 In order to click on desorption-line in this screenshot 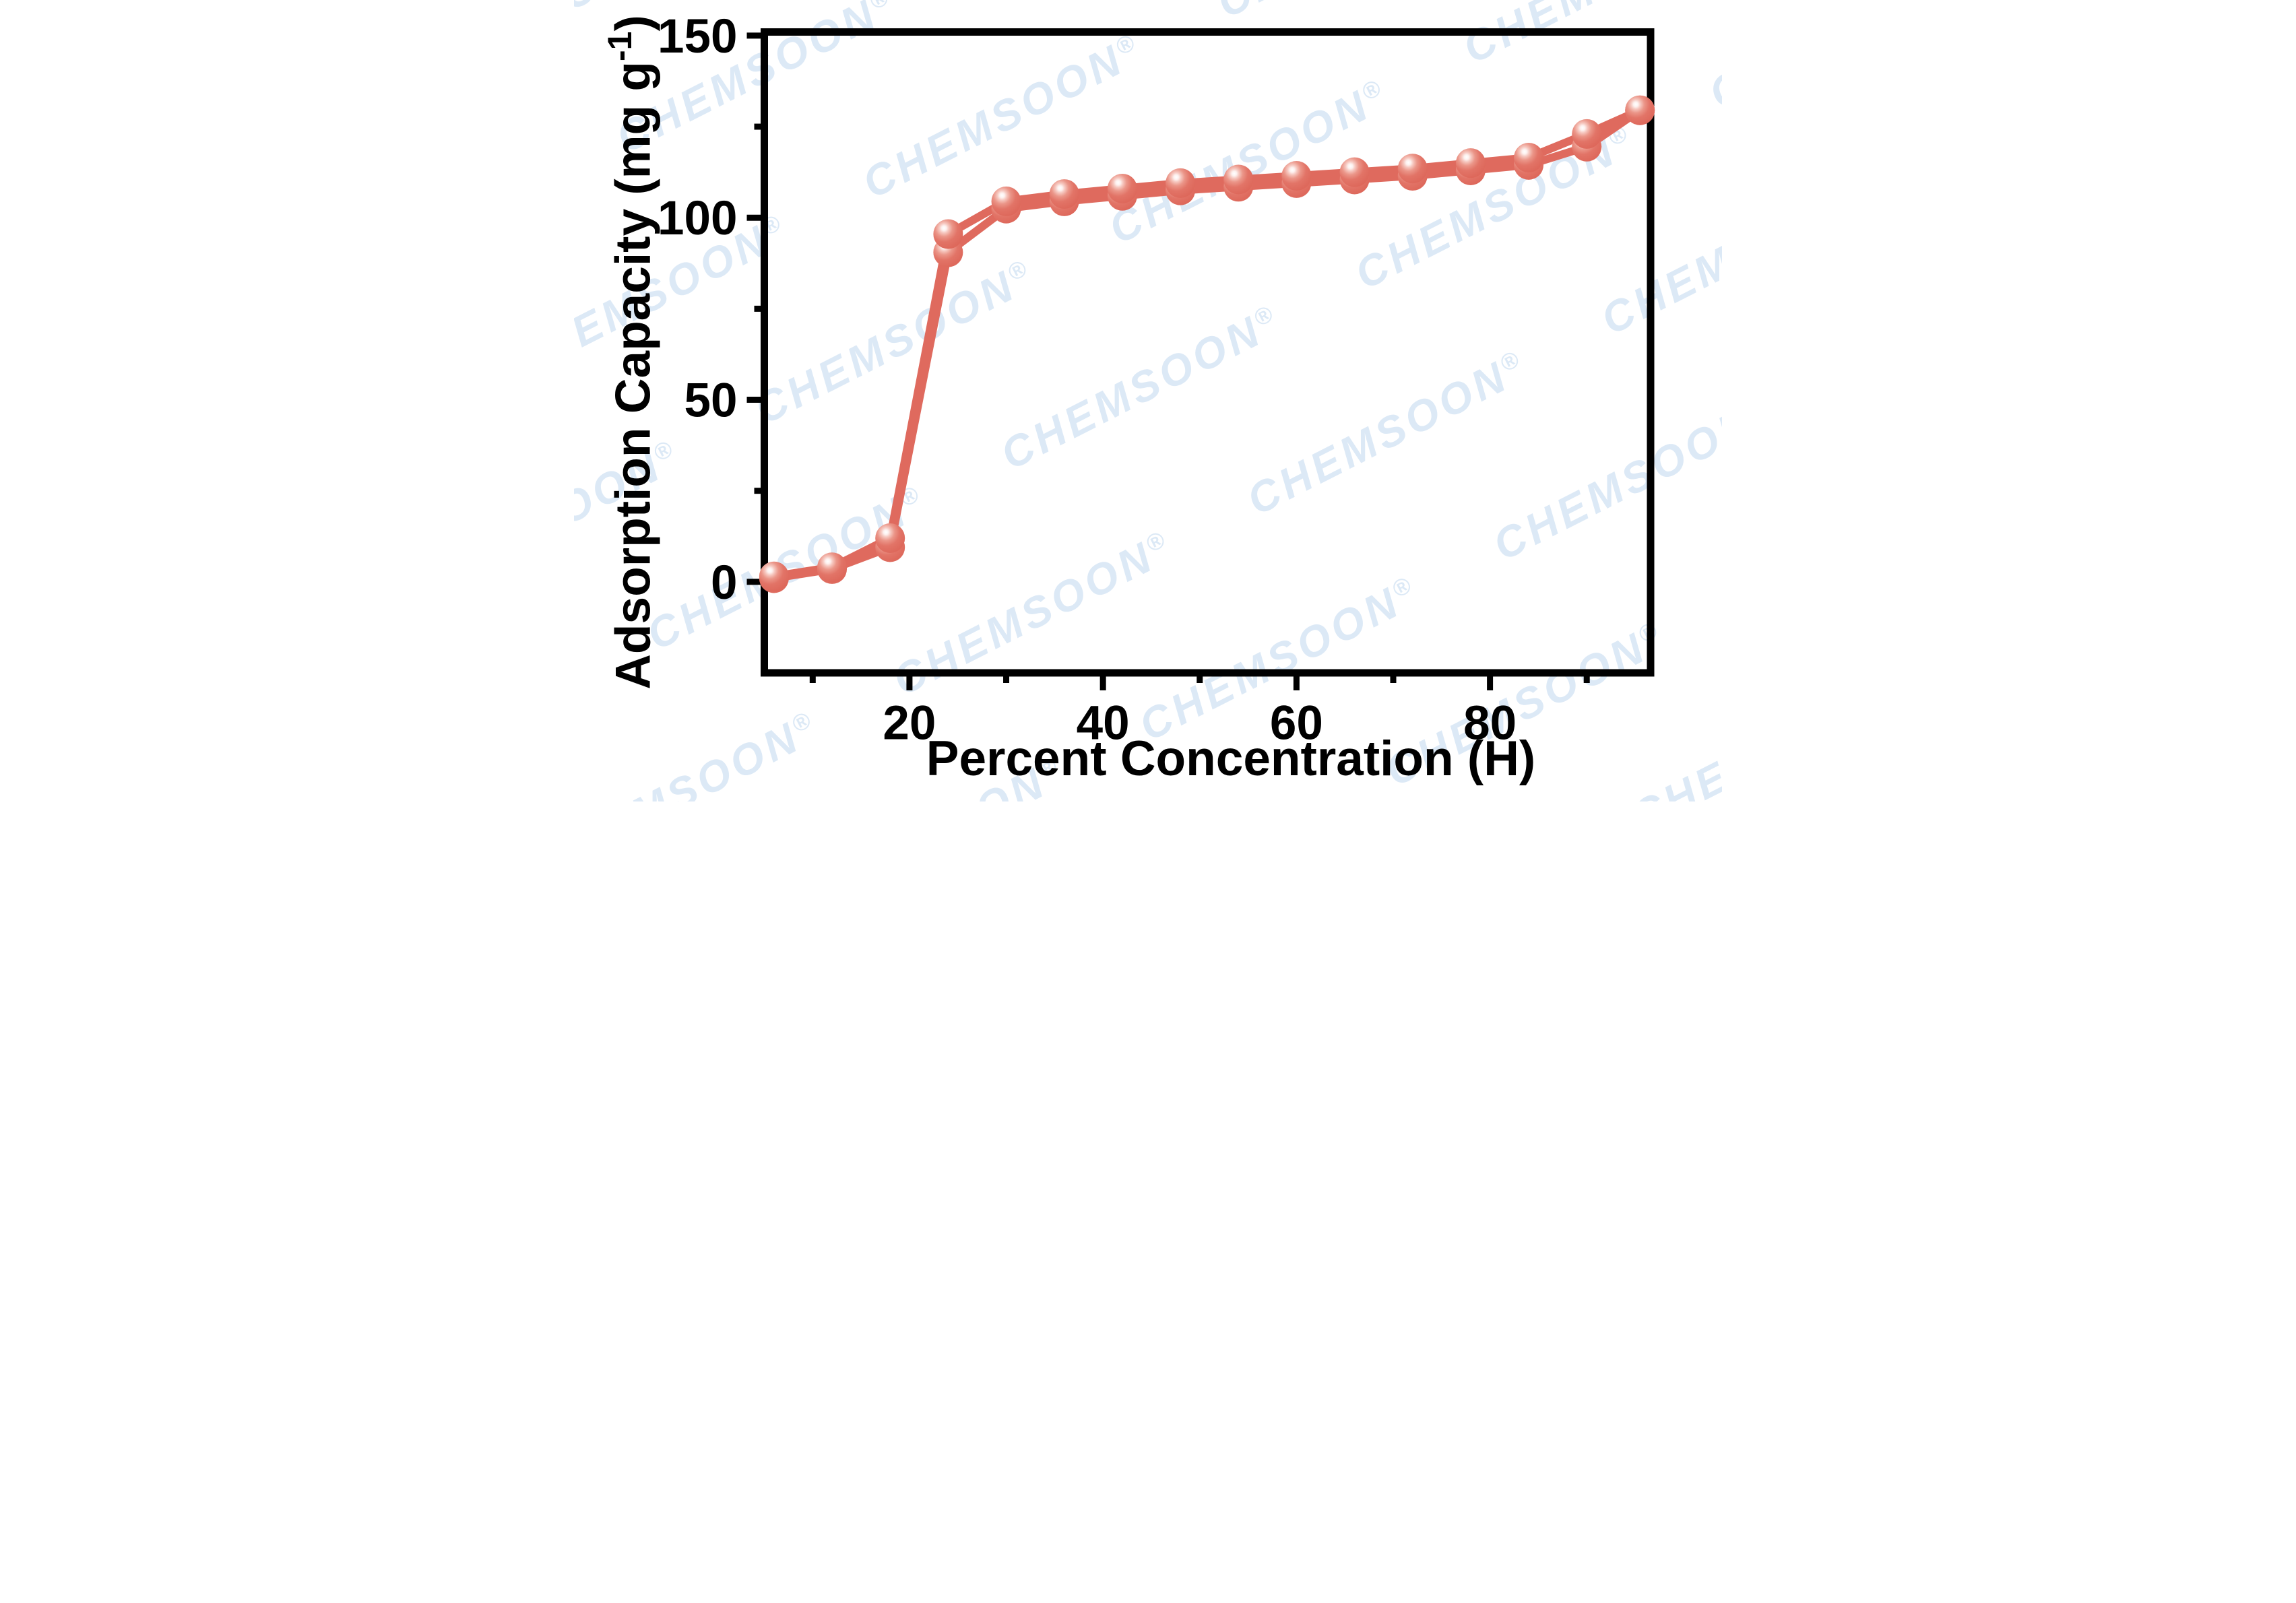, I will do `click(1207, 343)`.